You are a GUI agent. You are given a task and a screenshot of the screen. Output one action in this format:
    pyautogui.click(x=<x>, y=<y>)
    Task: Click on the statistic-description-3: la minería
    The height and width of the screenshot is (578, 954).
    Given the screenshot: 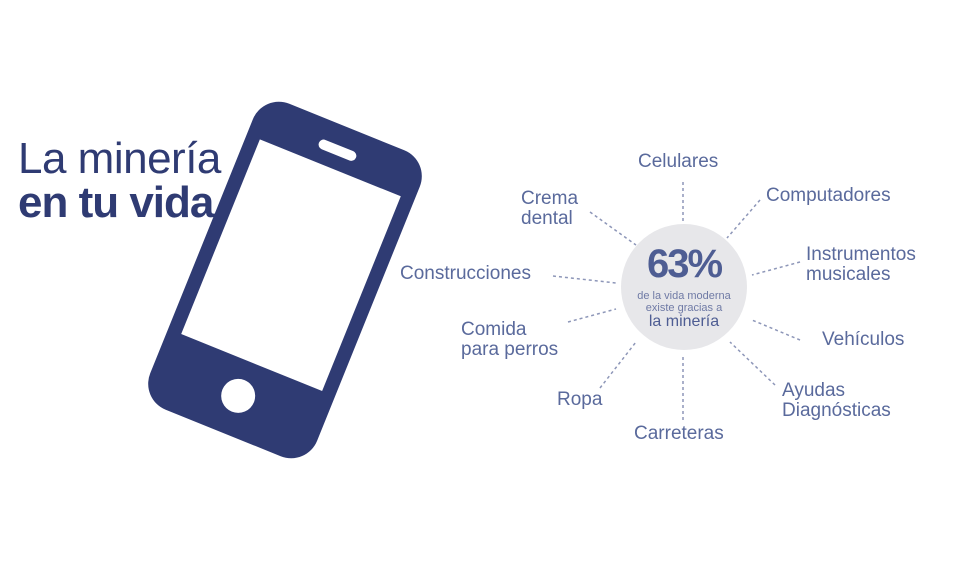 What is the action you would take?
    pyautogui.click(x=684, y=321)
    